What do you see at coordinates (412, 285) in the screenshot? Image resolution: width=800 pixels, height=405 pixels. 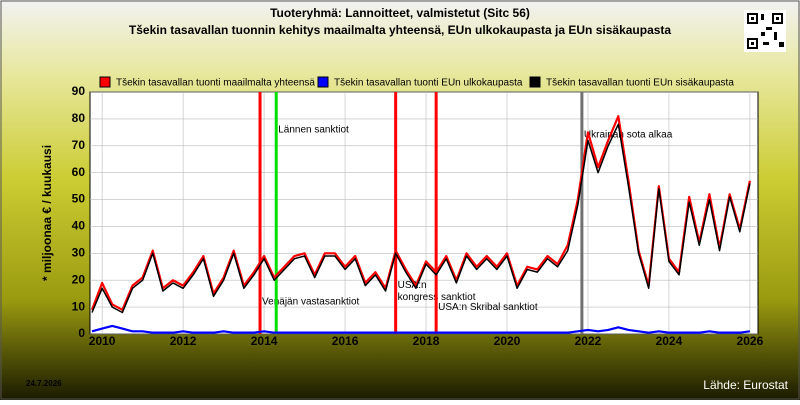 I see `event-label: USA:n` at bounding box center [412, 285].